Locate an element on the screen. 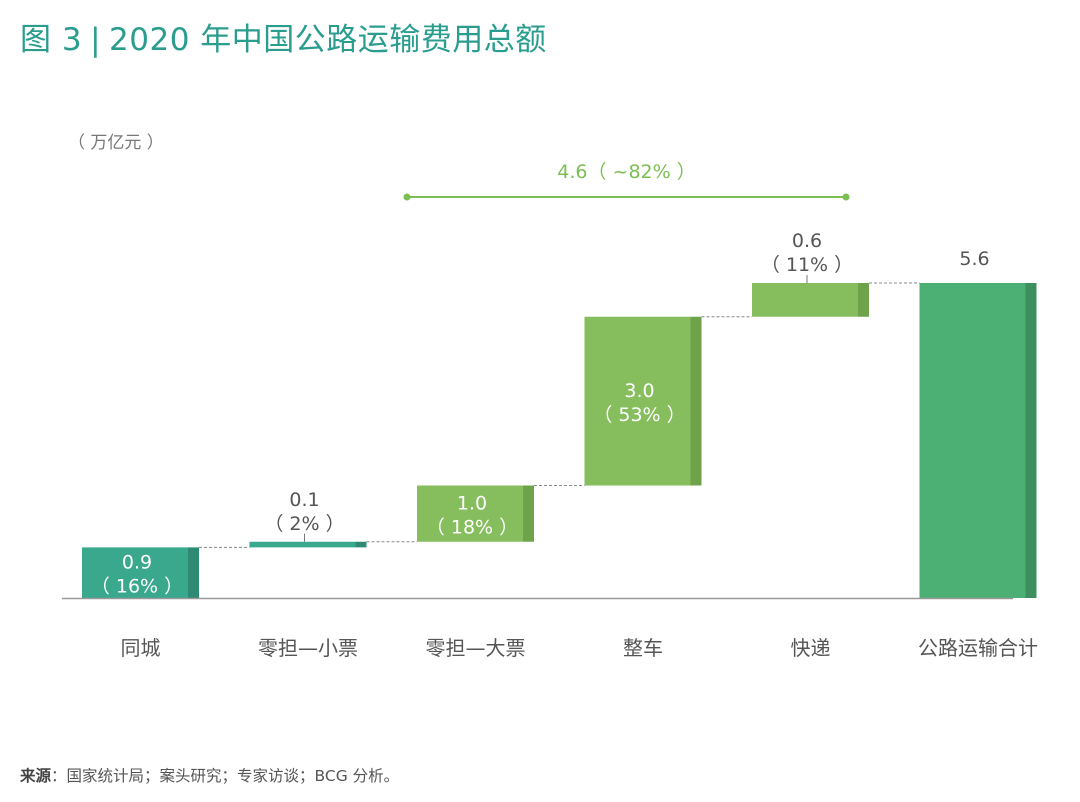 This screenshot has height=802, width=1080. category-label: 零担—小票 is located at coordinates (308, 648).